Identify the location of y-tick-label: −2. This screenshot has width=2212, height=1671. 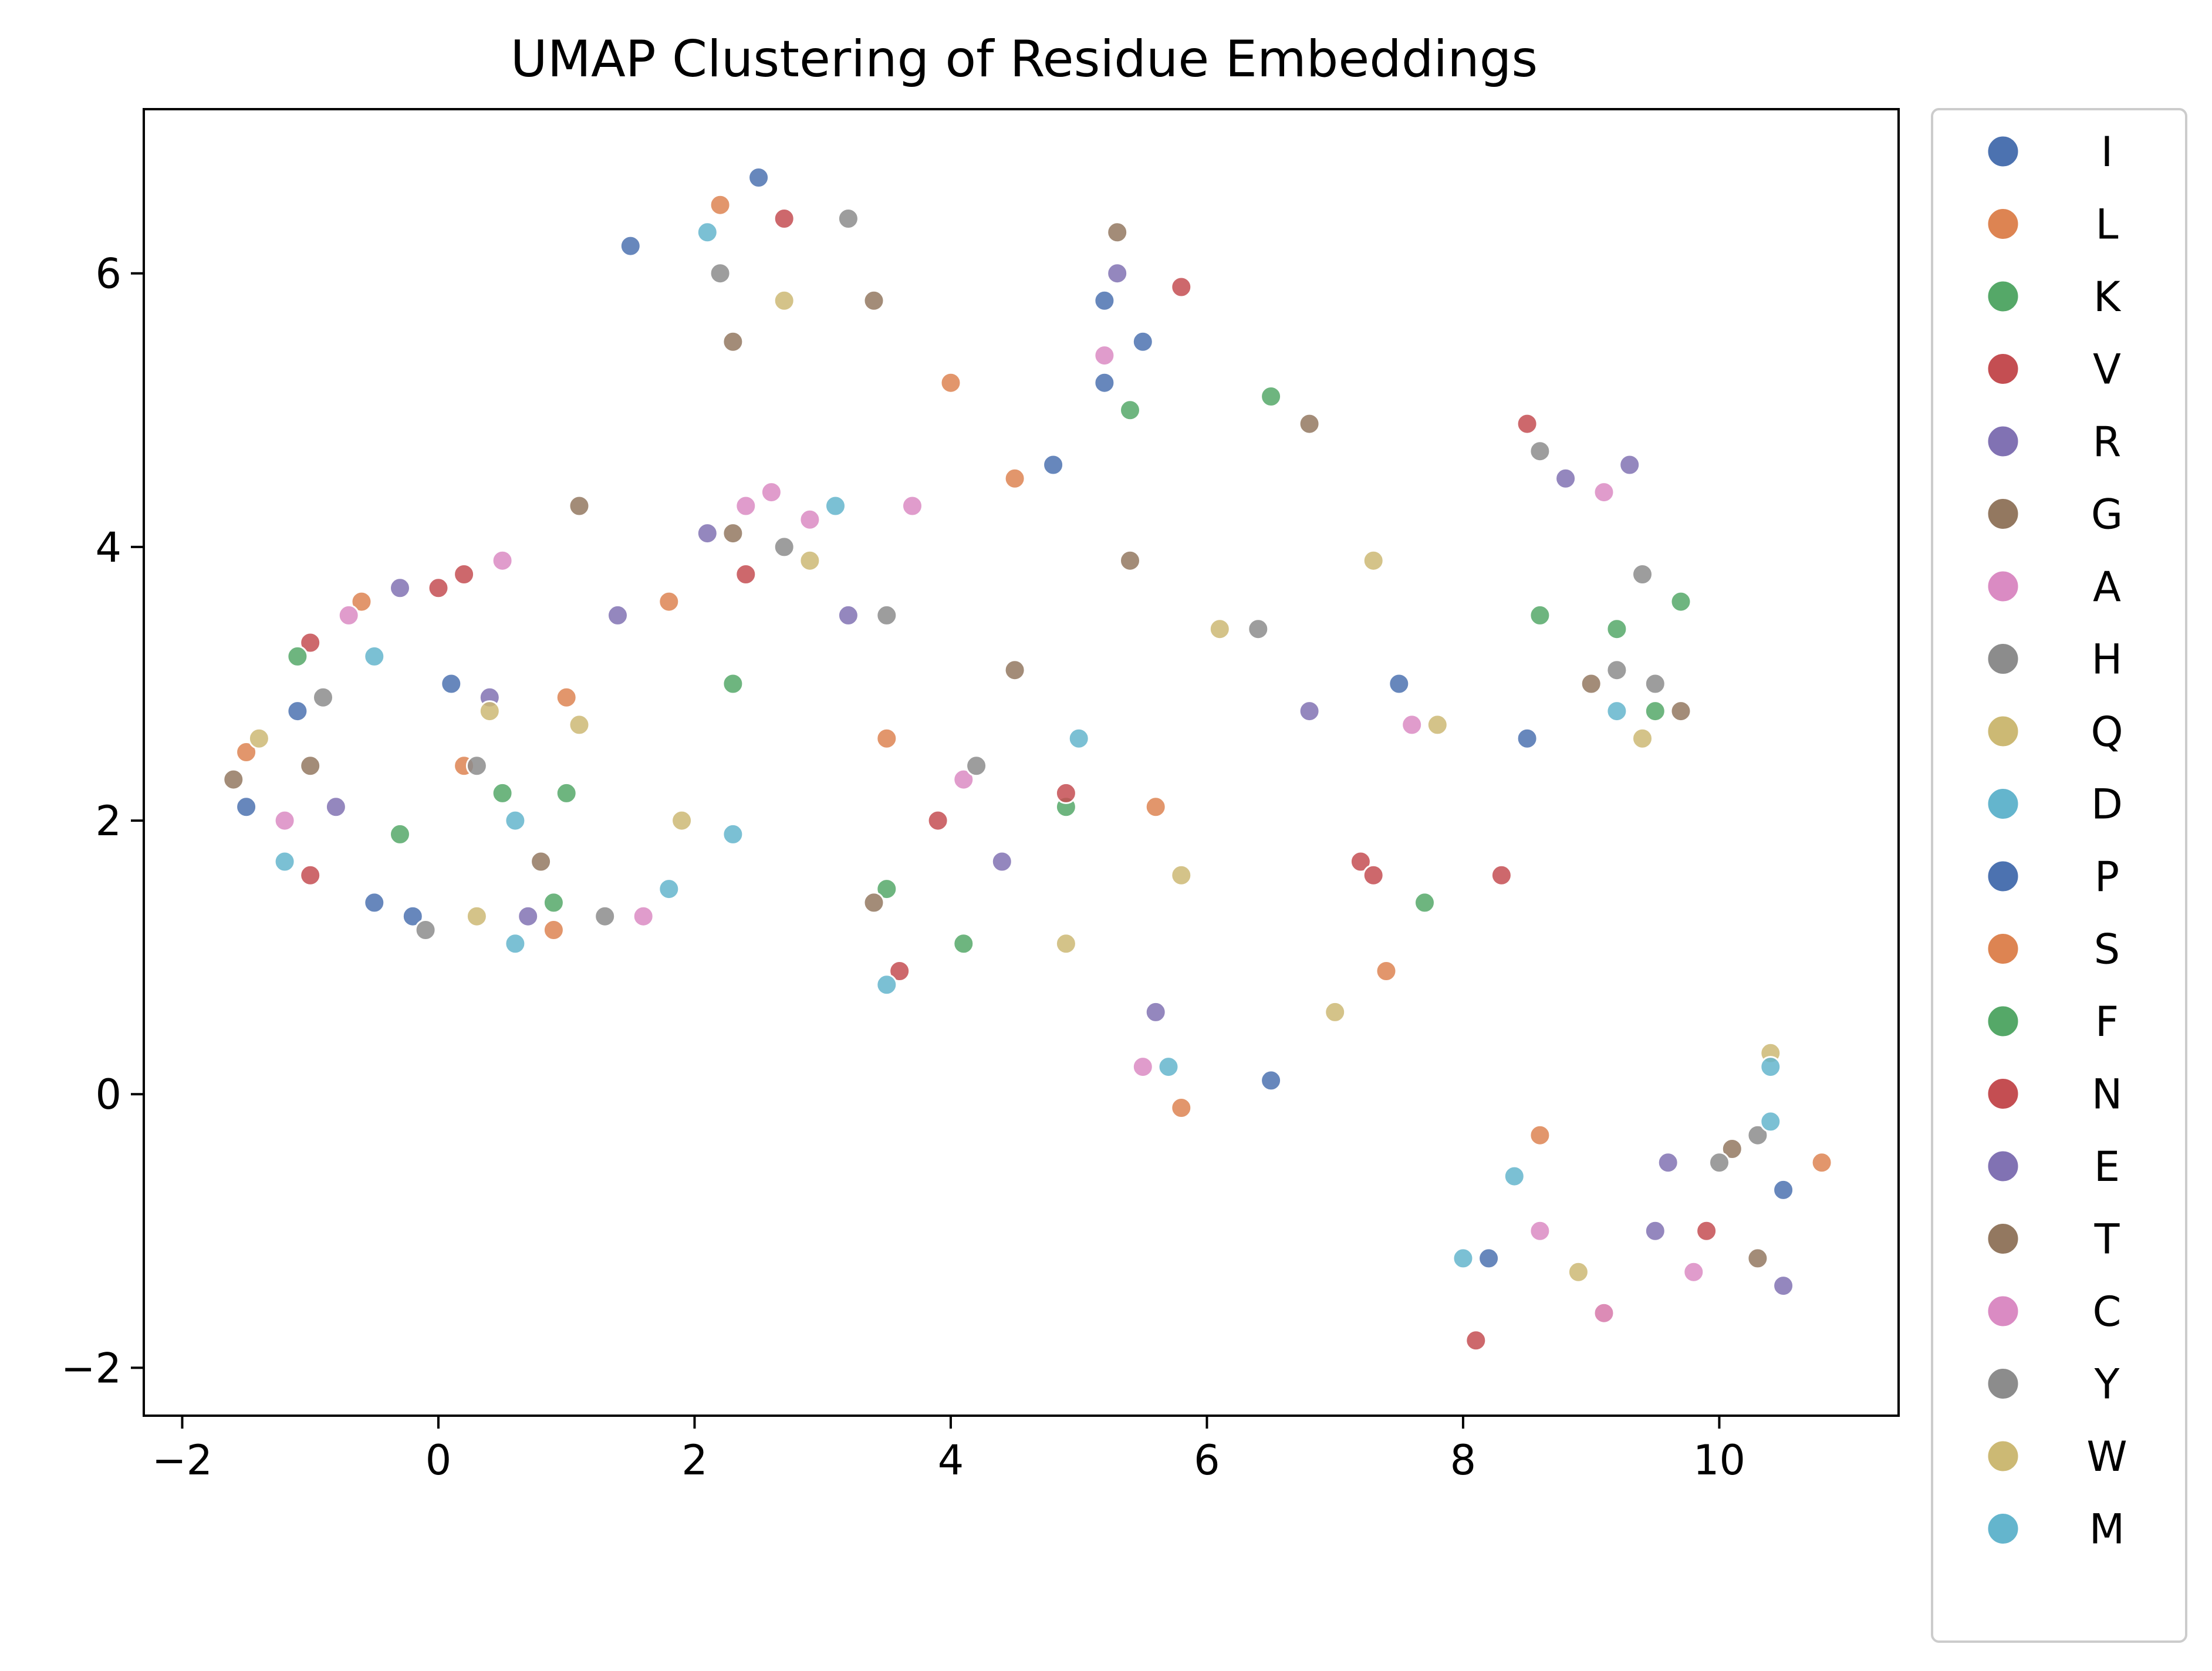
(91, 1368).